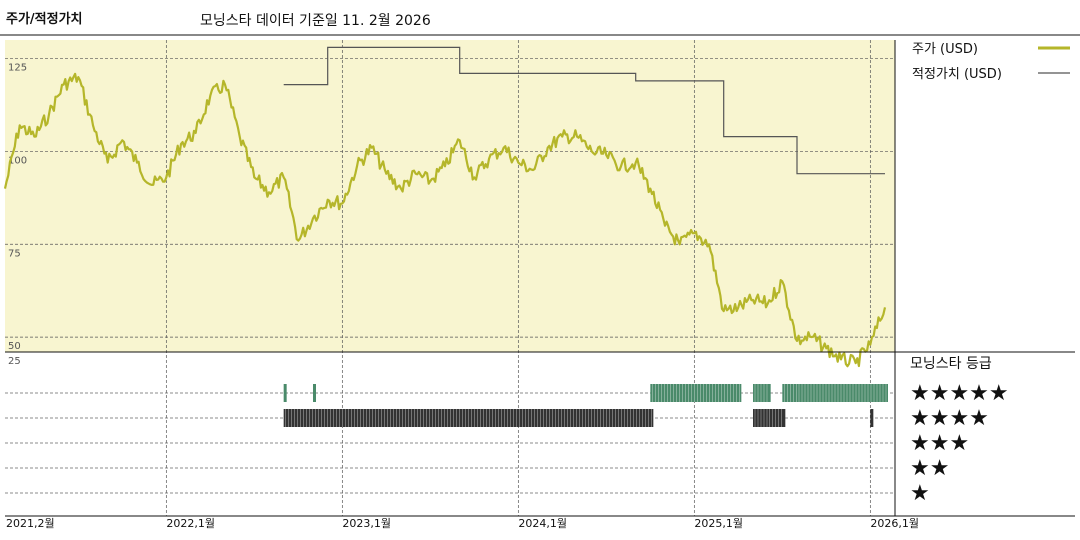 The height and width of the screenshot is (540, 1080). Describe the element at coordinates (315, 21) in the screenshot. I see `chart-subtitle: 모닝스타 데이터 기준일 11. 2월 2026` at that location.